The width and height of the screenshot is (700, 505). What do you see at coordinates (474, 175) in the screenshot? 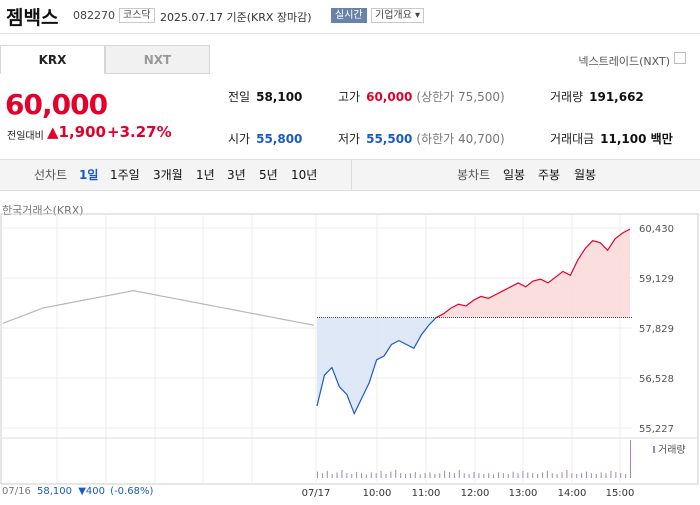
I see `candle-chart-label: 봉차트` at bounding box center [474, 175].